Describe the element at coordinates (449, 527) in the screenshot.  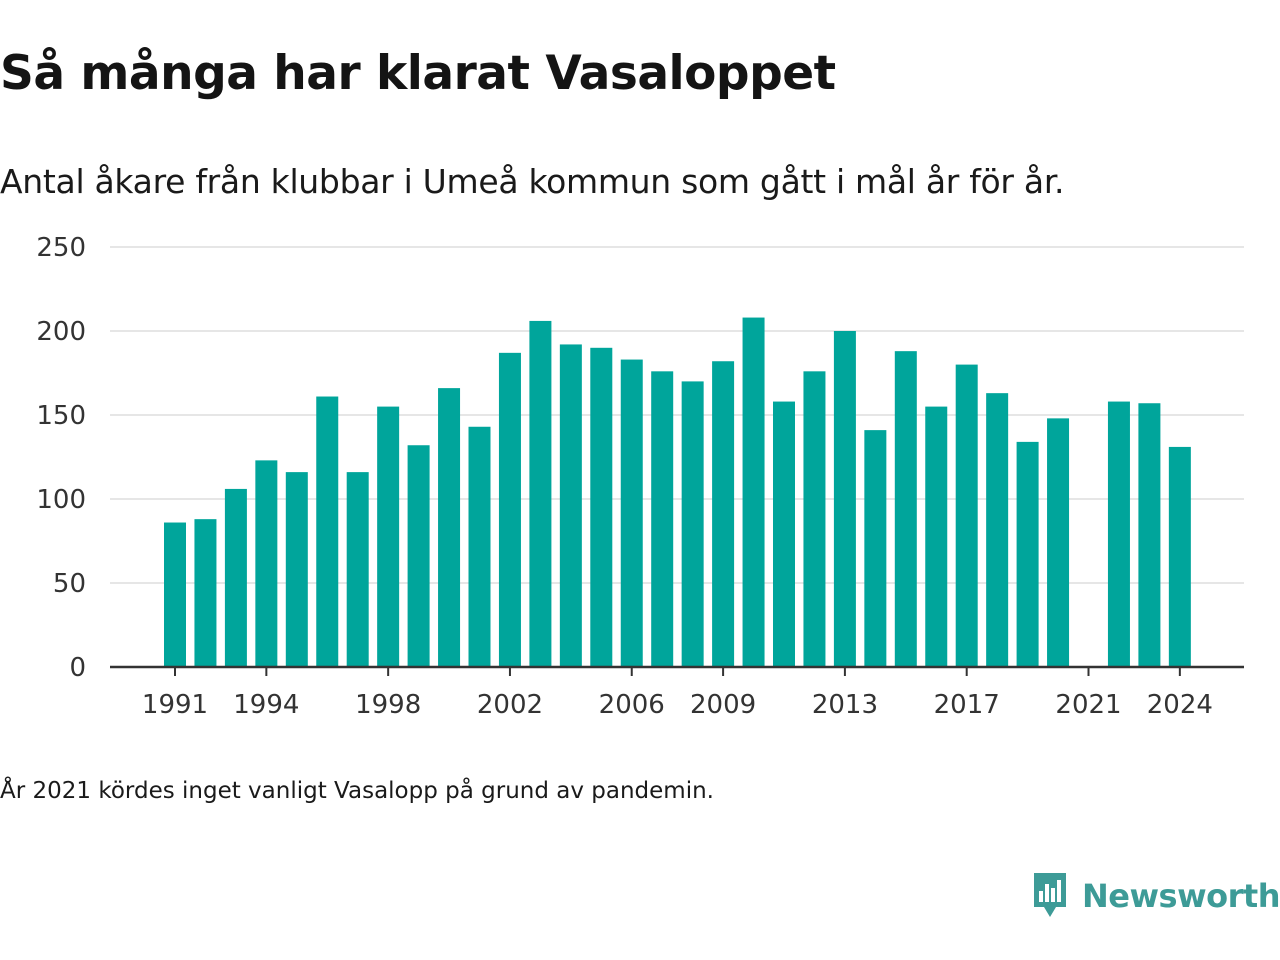
I see `bar-2000` at that location.